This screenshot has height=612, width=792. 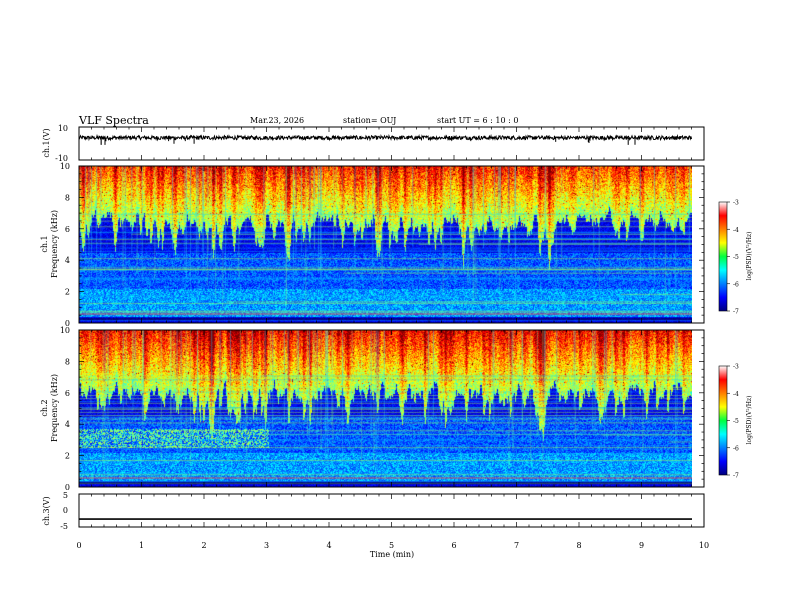 What do you see at coordinates (65, 495) in the screenshot?
I see `ch3-ytick-top: 5` at bounding box center [65, 495].